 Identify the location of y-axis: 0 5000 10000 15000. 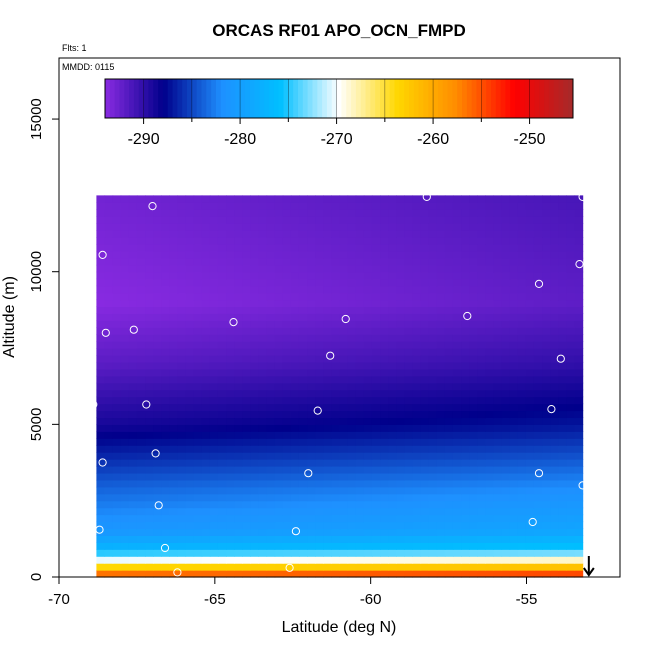
(43, 339).